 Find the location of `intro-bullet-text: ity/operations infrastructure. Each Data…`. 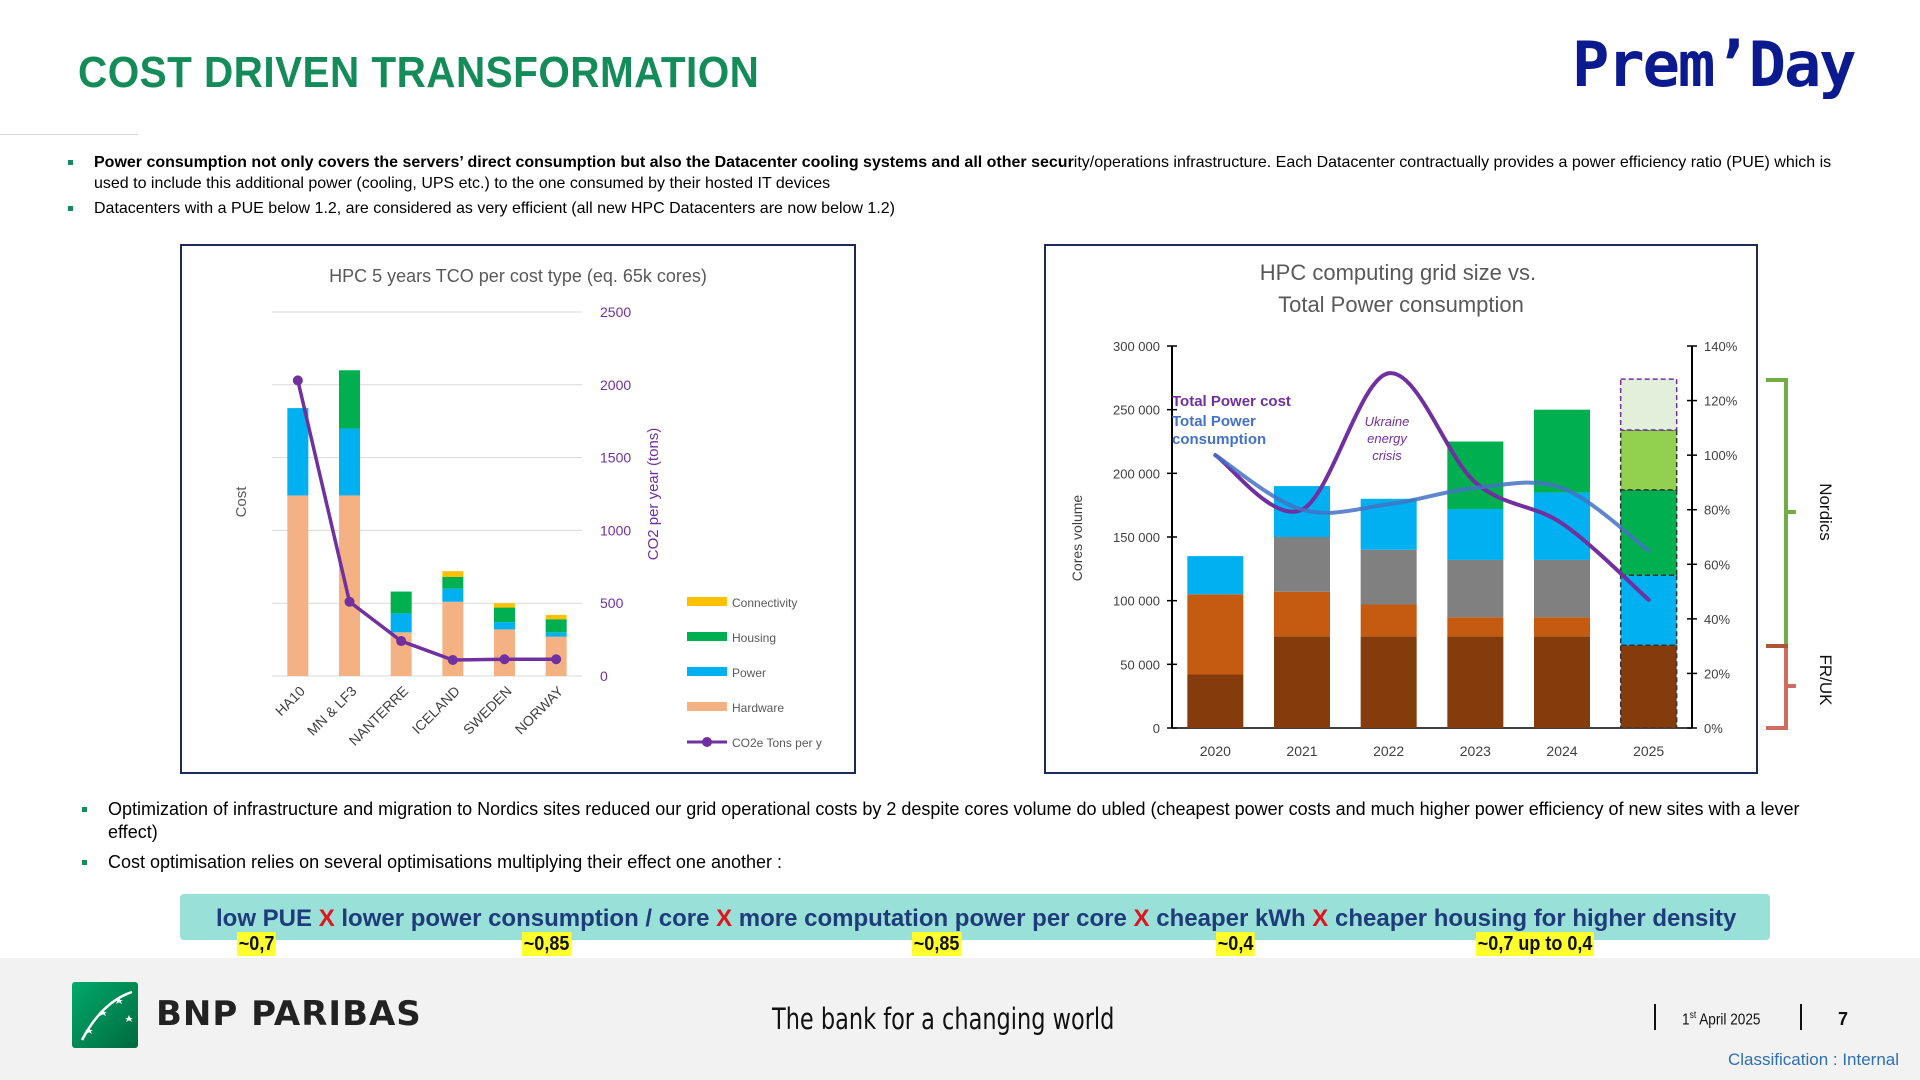

intro-bullet-text: ity/operations infrastructure. Each Data… is located at coordinates (963, 173).